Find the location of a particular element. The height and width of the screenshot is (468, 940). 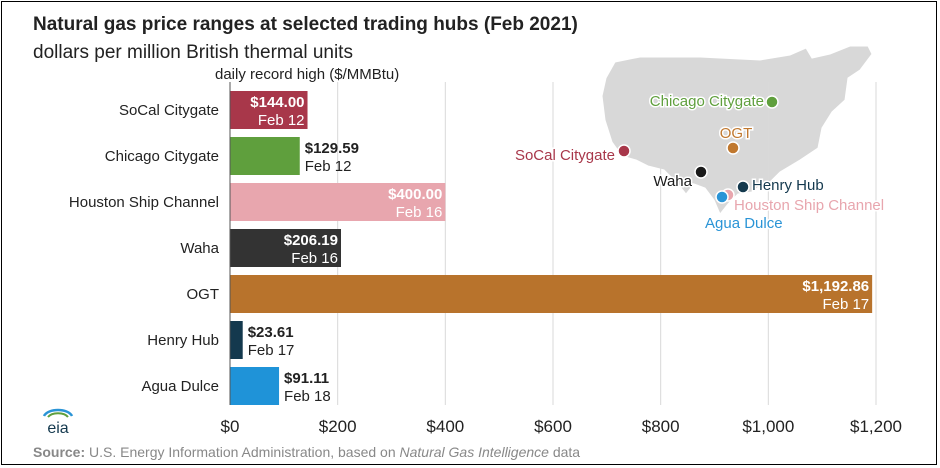

category-label-4: OGT is located at coordinates (203, 294).